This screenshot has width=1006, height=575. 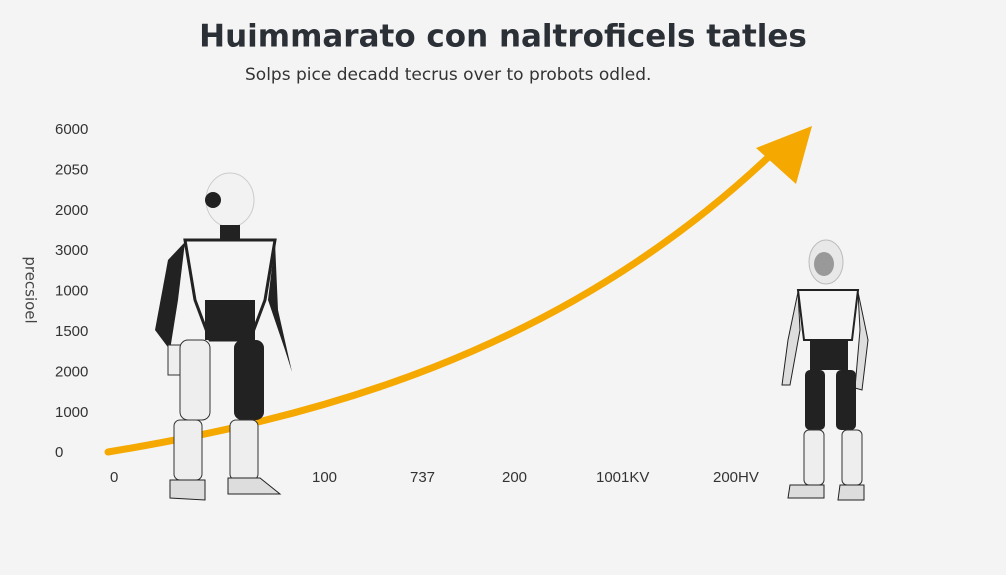 I want to click on arrow-head, so click(x=784, y=155).